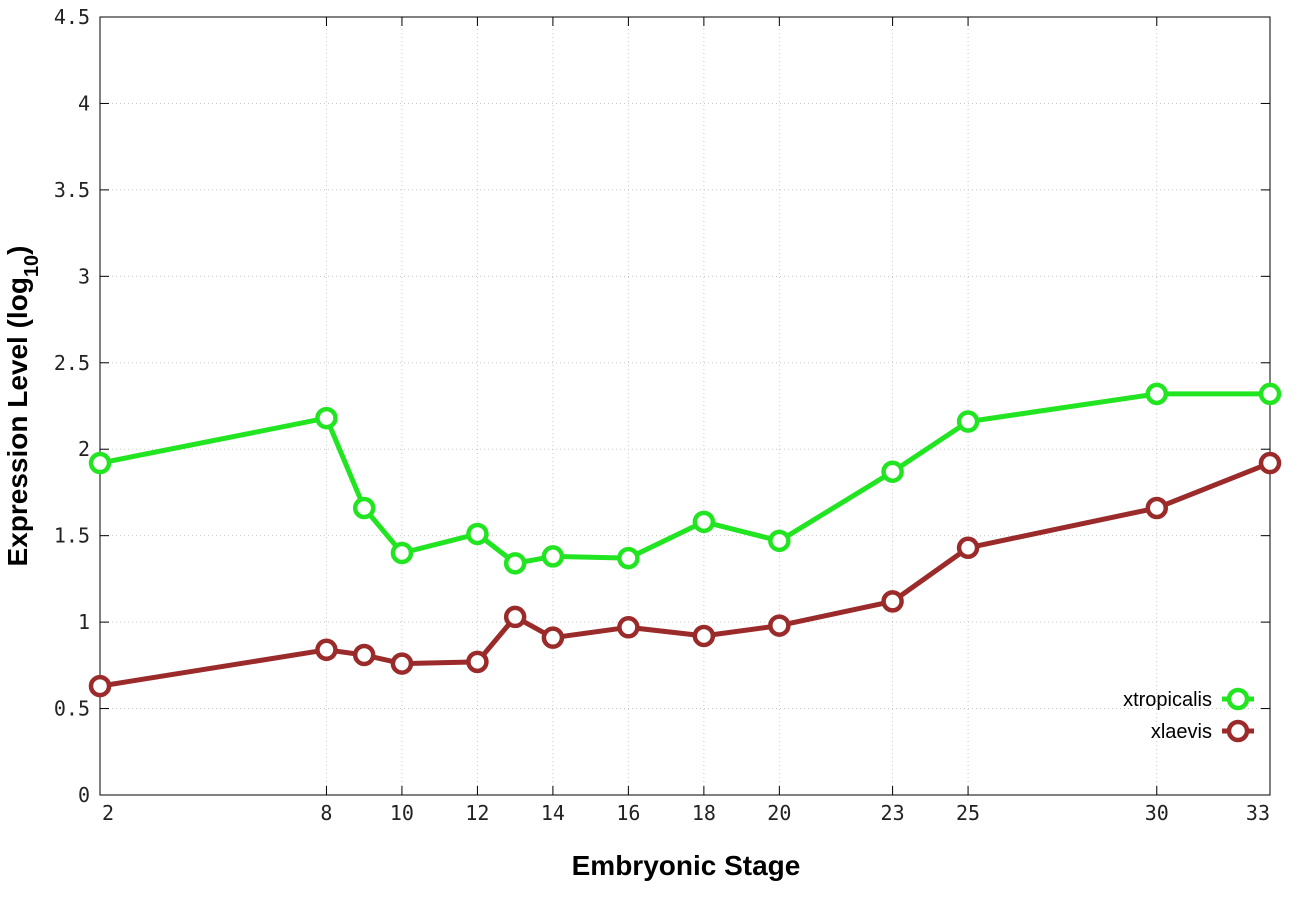  What do you see at coordinates (326, 813) in the screenshot?
I see `x-tick-label: 8` at bounding box center [326, 813].